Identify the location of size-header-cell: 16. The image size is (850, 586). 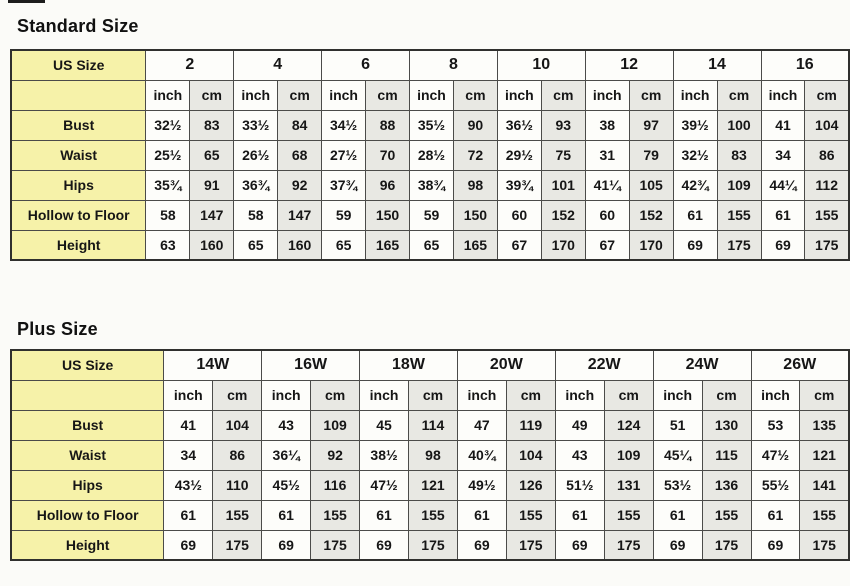
(805, 65).